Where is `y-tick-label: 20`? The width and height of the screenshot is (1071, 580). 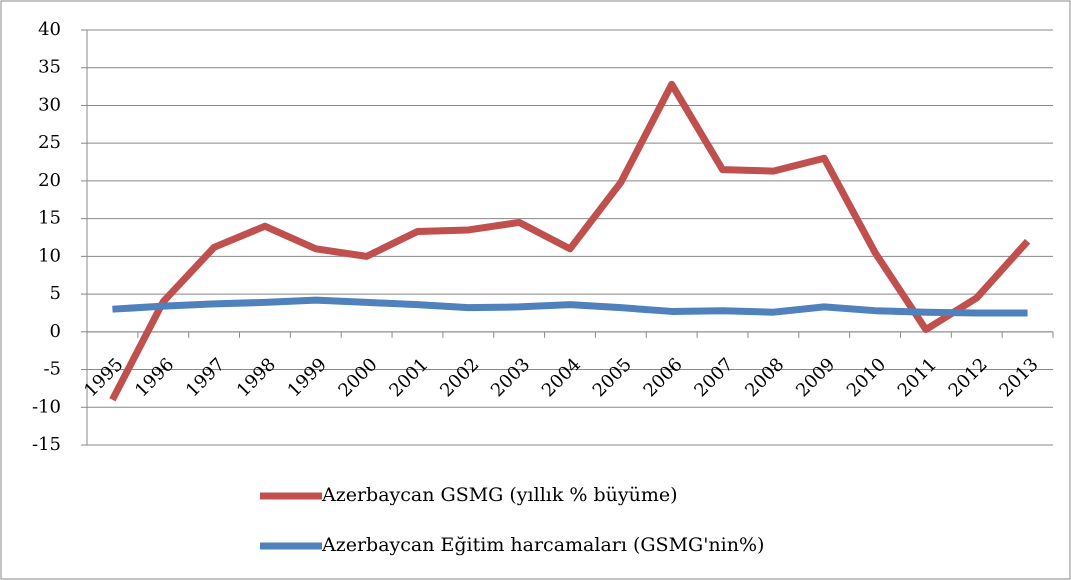 y-tick-label: 20 is located at coordinates (49, 180).